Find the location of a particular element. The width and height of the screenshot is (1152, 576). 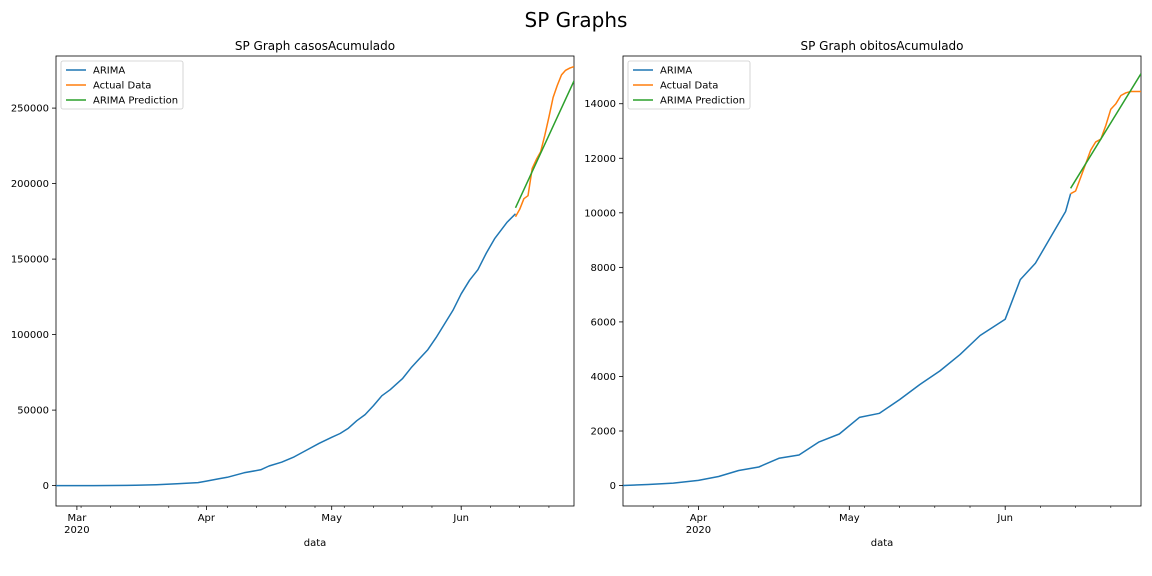

y-tick-label: 8000 is located at coordinates (603, 268).